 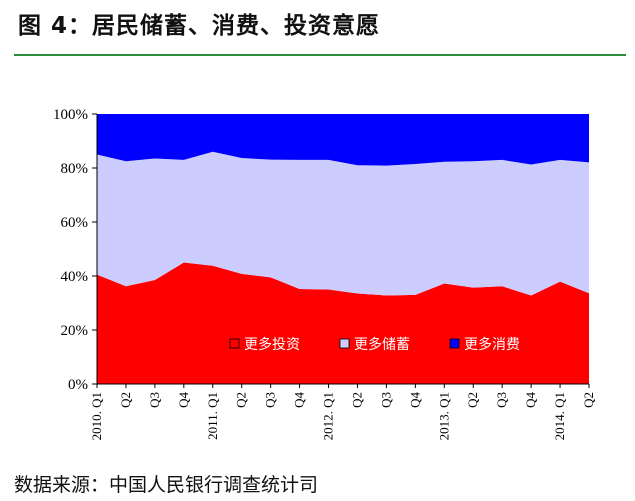 What do you see at coordinates (320, 55) in the screenshot?
I see `title-divider` at bounding box center [320, 55].